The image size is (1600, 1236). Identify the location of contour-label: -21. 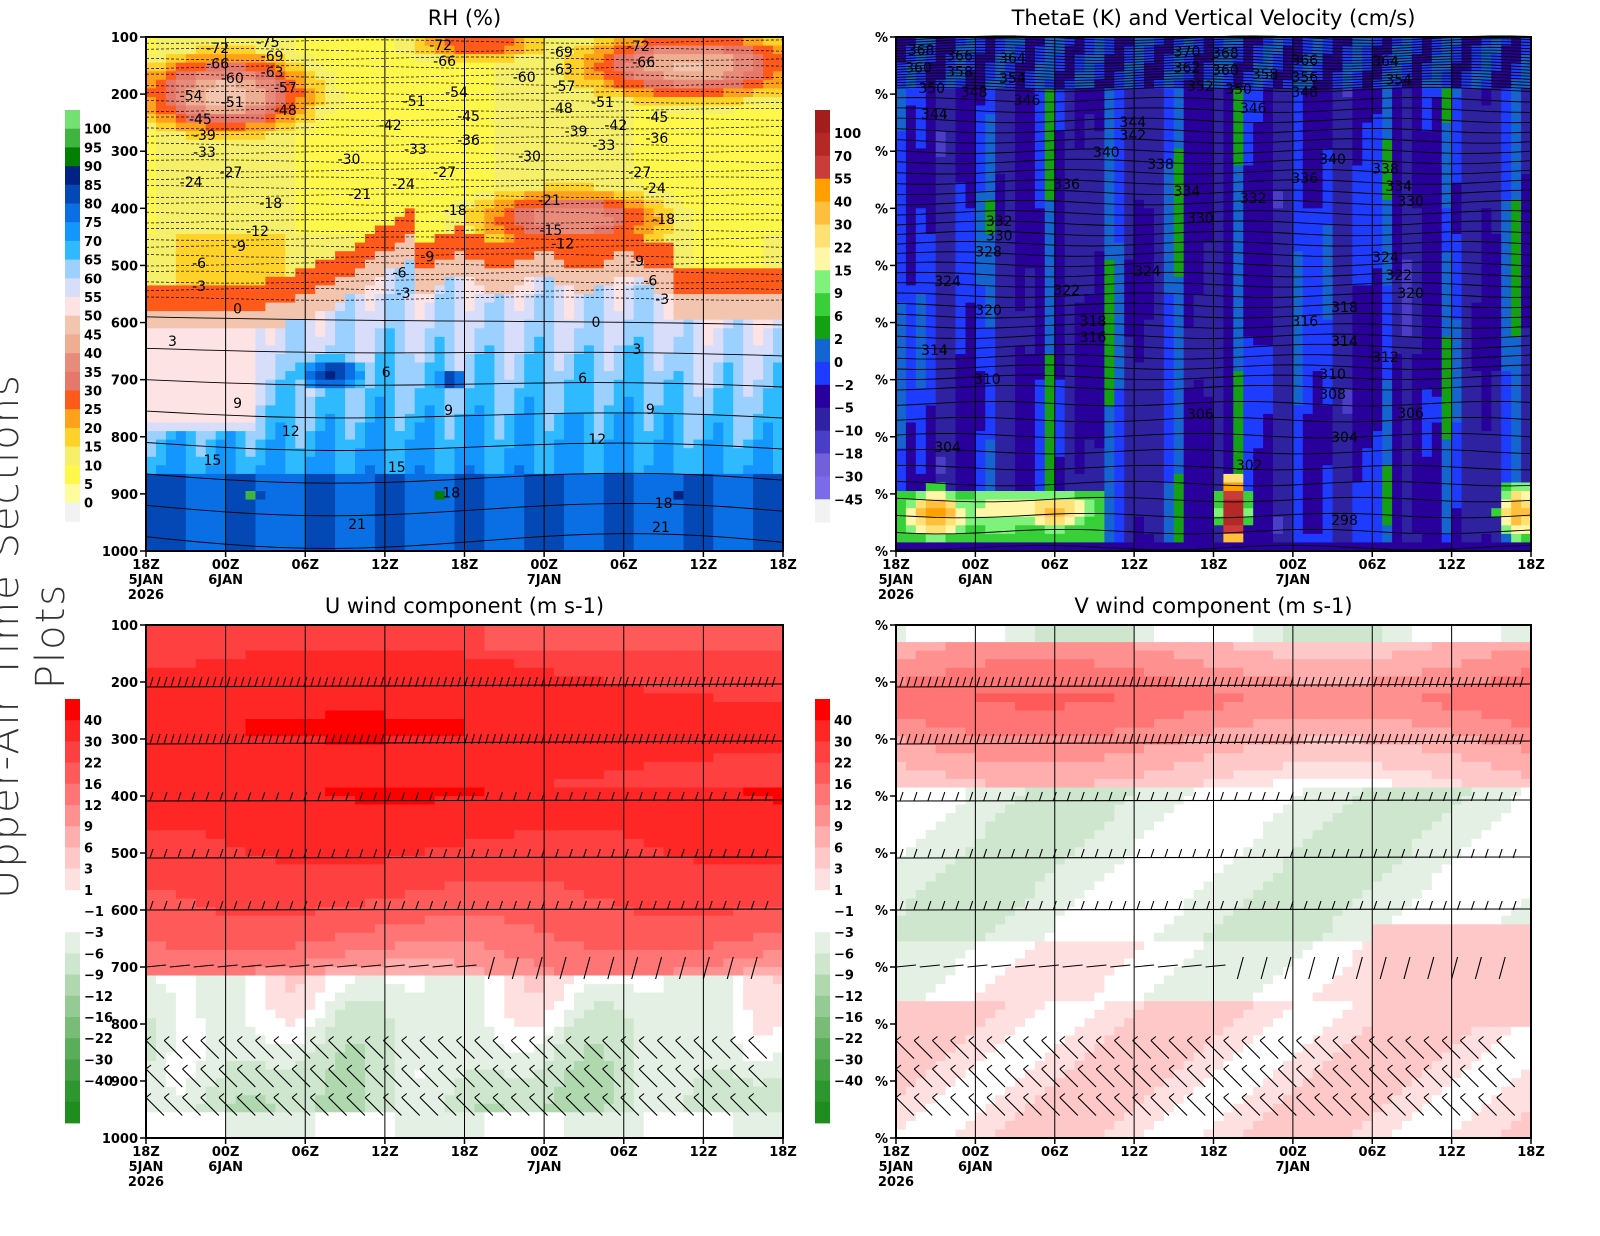
(359, 195).